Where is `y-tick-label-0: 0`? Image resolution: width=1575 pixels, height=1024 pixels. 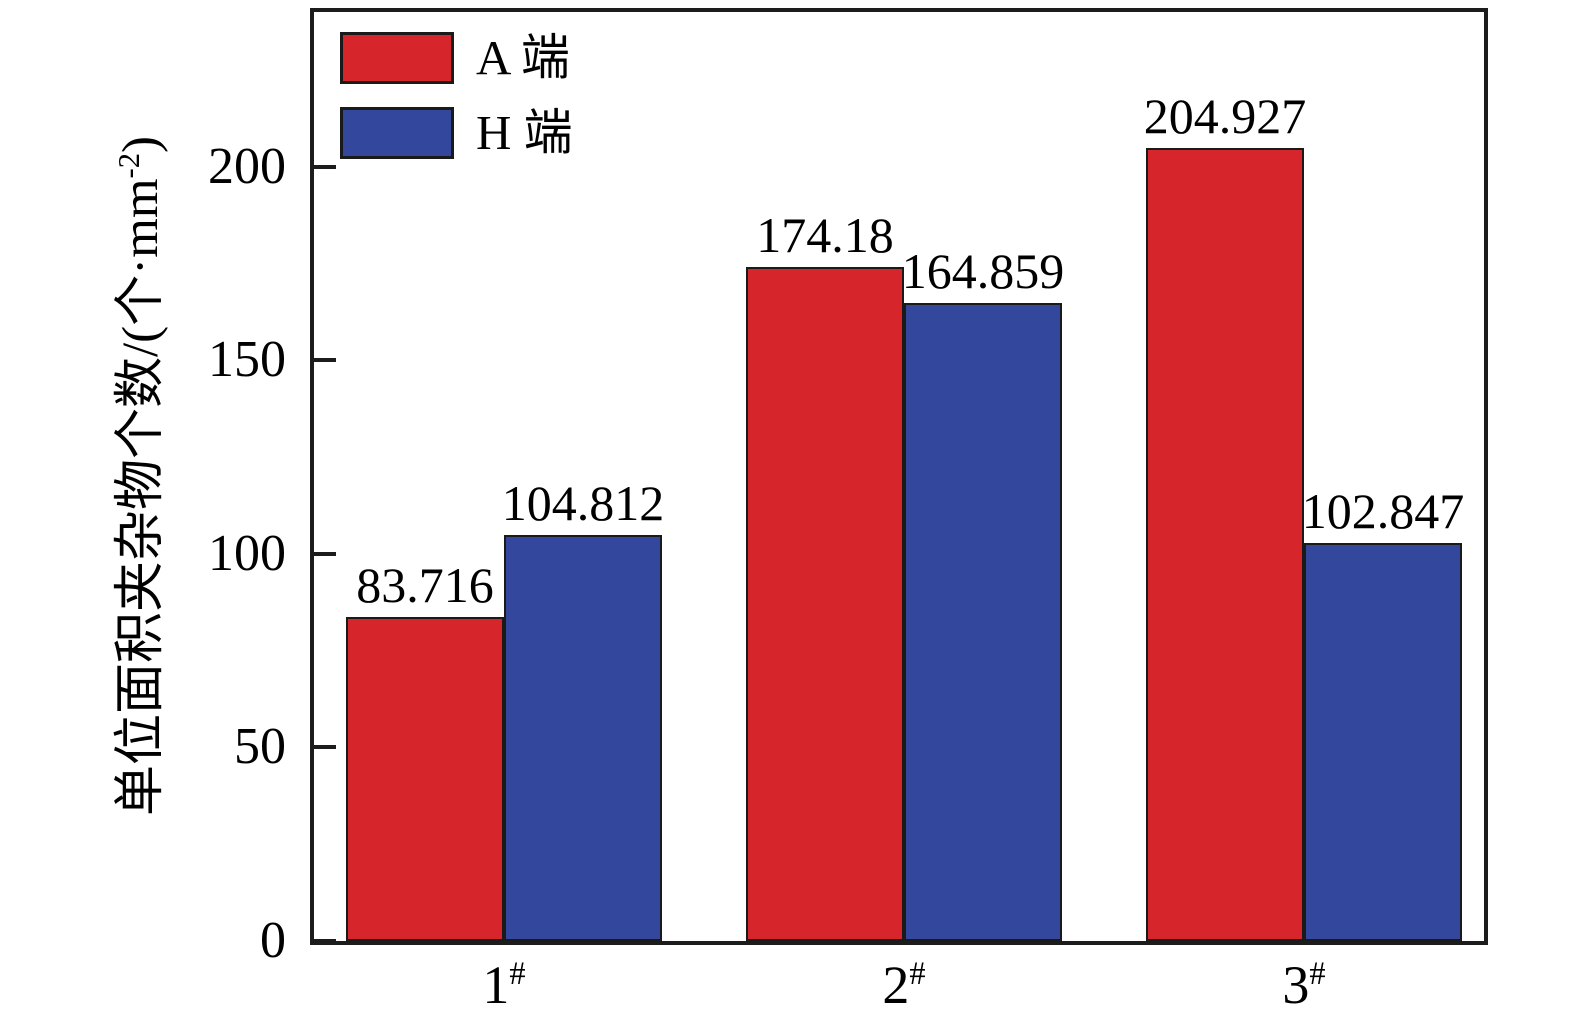 y-tick-label-0: 0 is located at coordinates (273, 940).